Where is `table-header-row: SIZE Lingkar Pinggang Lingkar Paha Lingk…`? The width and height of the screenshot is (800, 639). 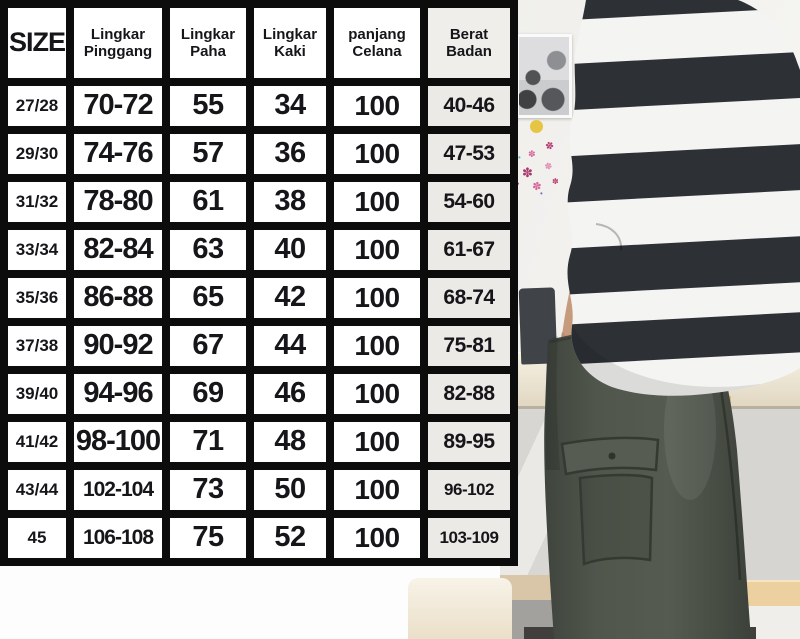
table-header-row: SIZE Lingkar Pinggang Lingkar Paha Lingk… is located at coordinates (259, 43).